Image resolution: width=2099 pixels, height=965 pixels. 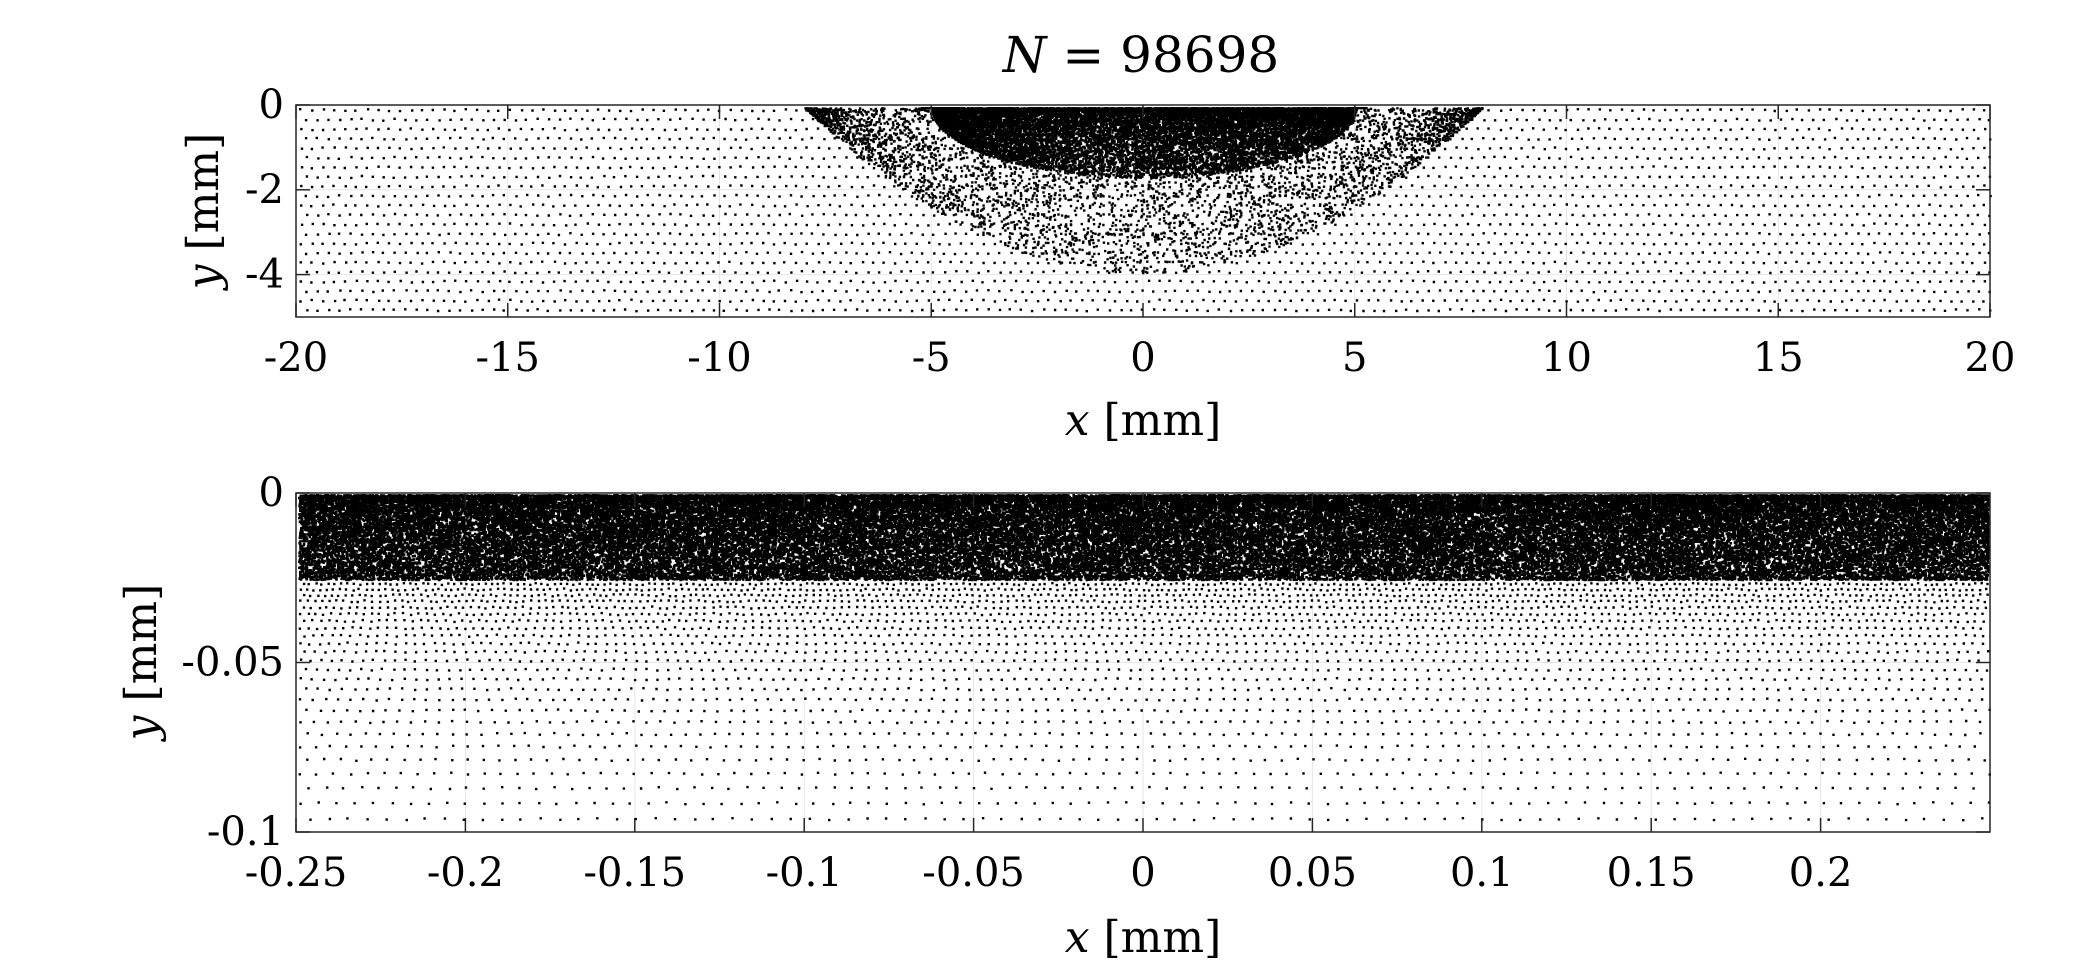 What do you see at coordinates (1651, 873) in the screenshot?
I see `x-tick-label: 0.15` at bounding box center [1651, 873].